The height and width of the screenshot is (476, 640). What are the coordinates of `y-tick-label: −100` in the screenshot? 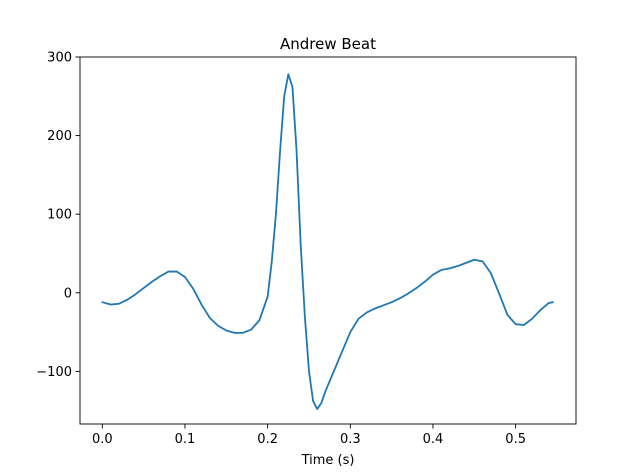 It's located at (54, 372).